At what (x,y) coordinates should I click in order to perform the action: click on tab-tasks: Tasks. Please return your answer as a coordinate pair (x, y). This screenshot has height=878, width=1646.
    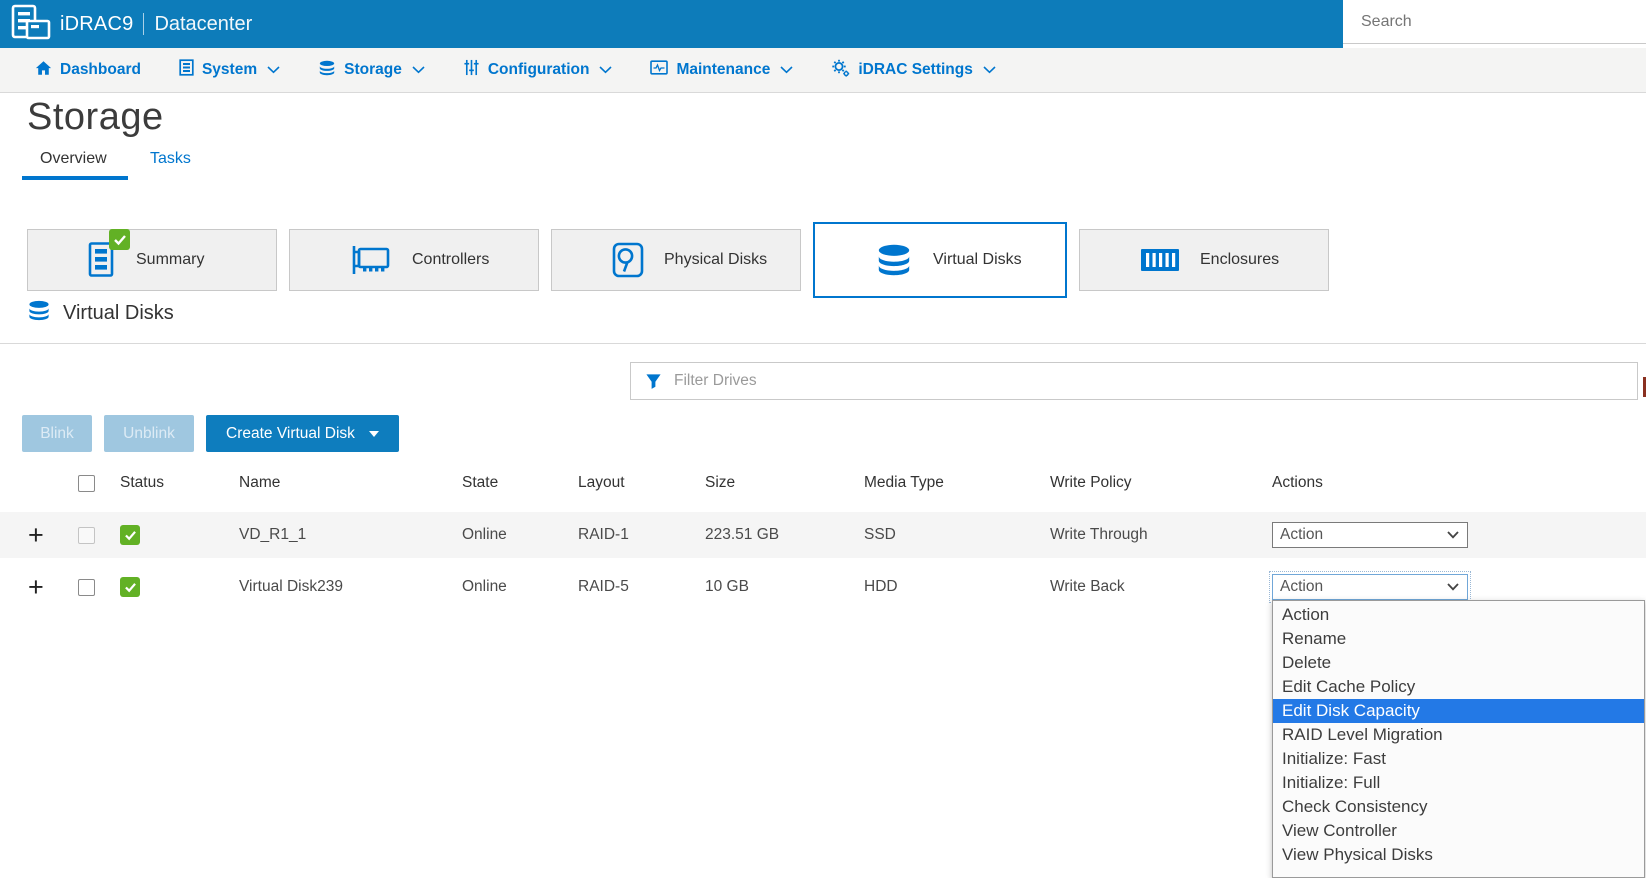
    Looking at the image, I should click on (170, 158).